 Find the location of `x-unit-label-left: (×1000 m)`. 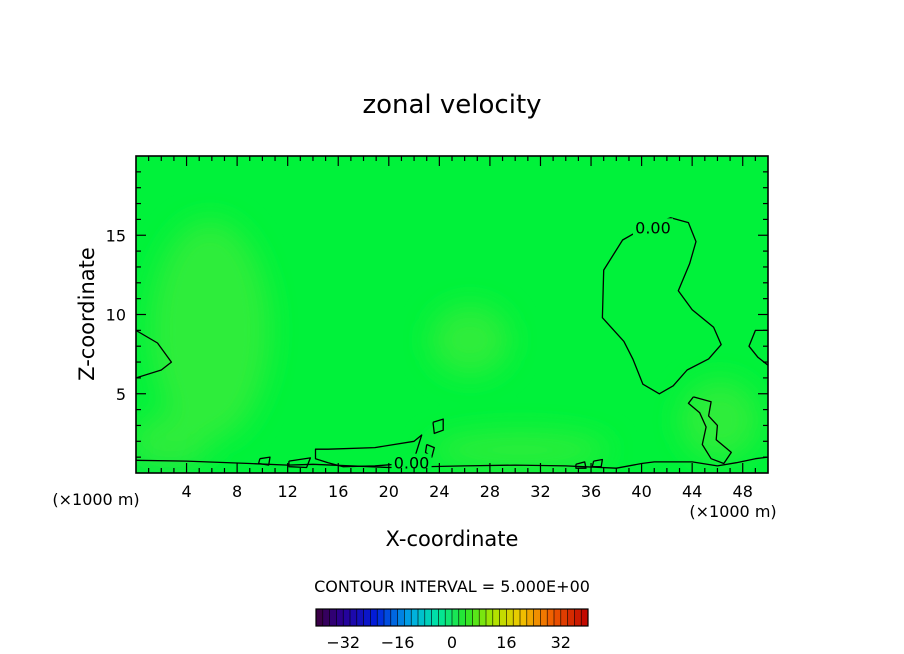

x-unit-label-left: (×1000 m) is located at coordinates (95, 499).